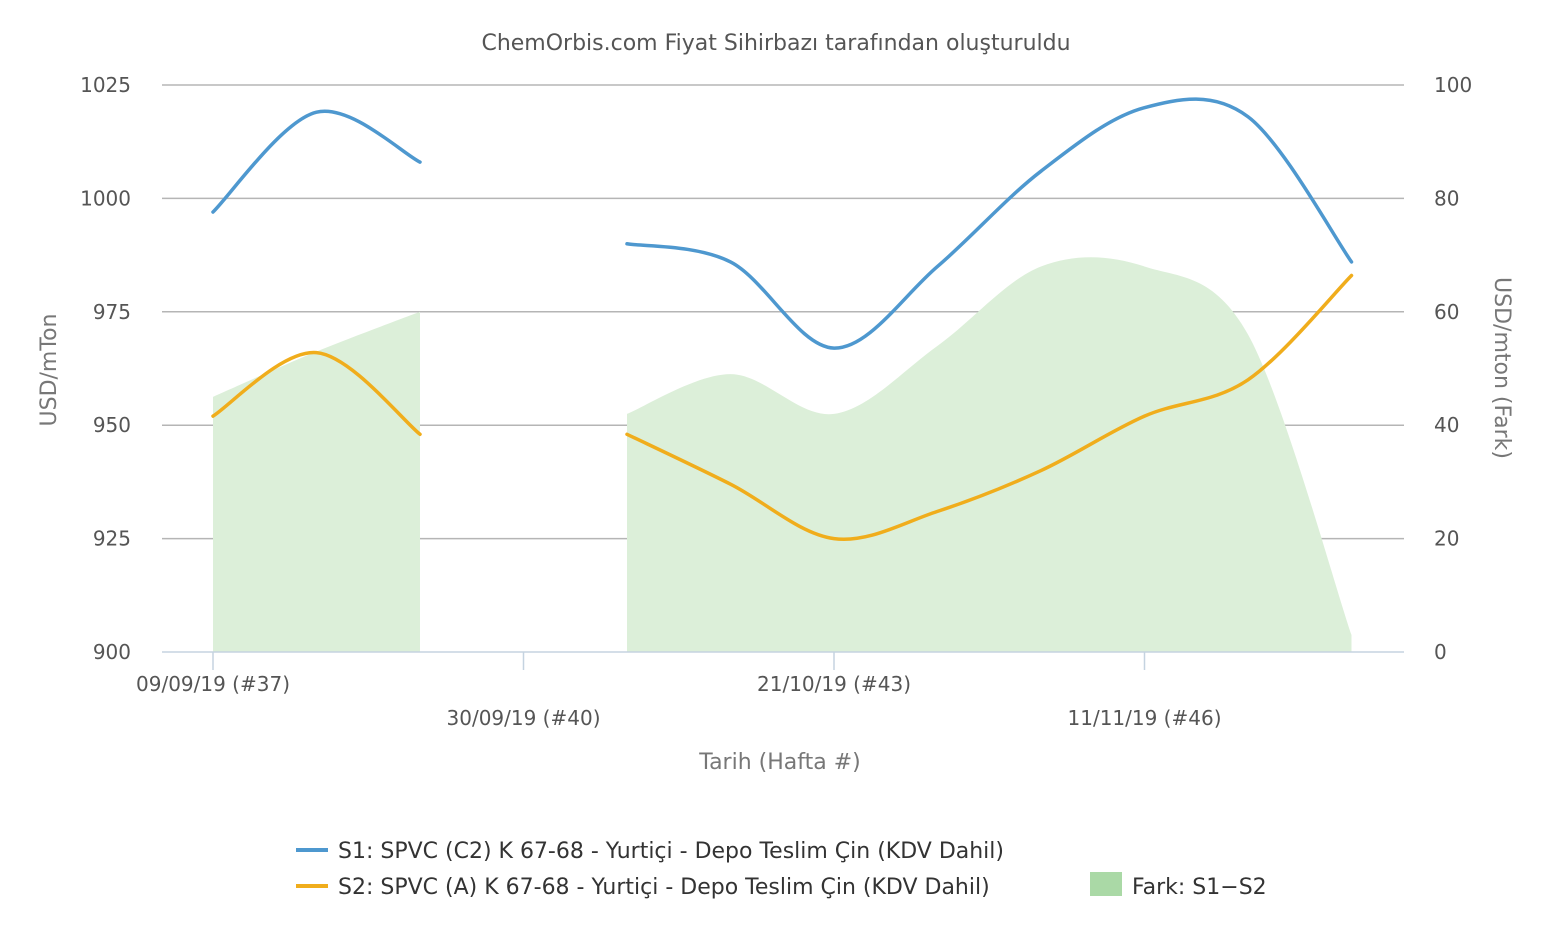 Image resolution: width=1552 pixels, height=930 pixels. What do you see at coordinates (1106, 884) in the screenshot?
I see `legend-swatch-difference` at bounding box center [1106, 884].